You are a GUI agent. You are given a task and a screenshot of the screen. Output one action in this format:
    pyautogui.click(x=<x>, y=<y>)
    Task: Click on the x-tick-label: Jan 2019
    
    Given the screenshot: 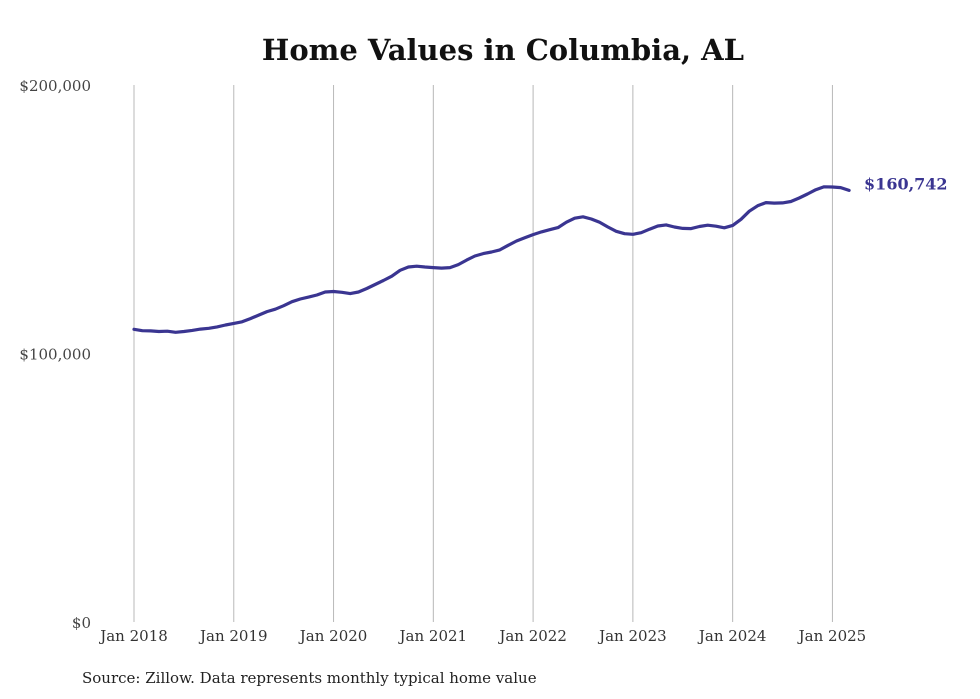 What is the action you would take?
    pyautogui.click(x=233, y=636)
    